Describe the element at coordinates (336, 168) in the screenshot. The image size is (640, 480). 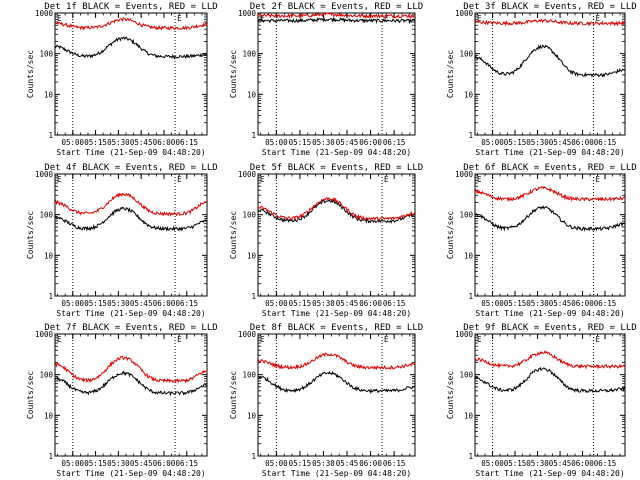
I see `panel-title: Det 5f BLACK = Events, RED = LLD` at that location.